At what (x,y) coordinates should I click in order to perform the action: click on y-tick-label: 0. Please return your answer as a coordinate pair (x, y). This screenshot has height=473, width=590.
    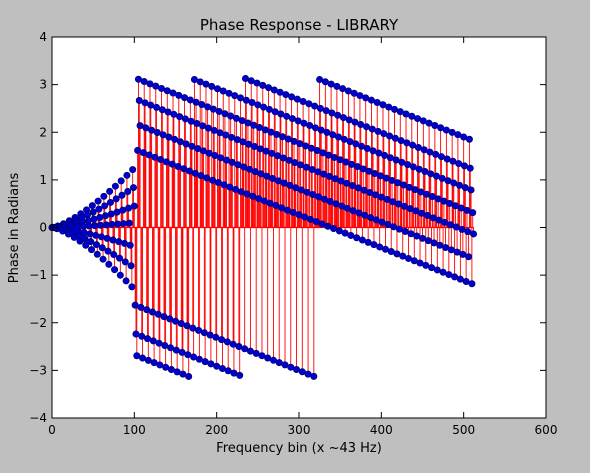
    Looking at the image, I should click on (43, 228).